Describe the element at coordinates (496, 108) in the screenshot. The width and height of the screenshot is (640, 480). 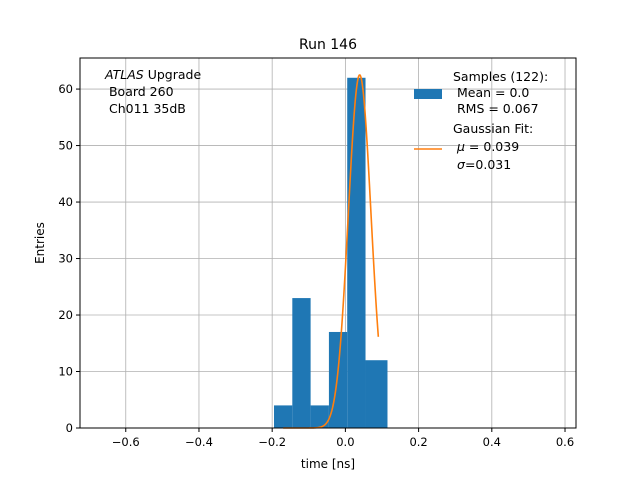
I see `legend-samples-rms: RMS = 0.067` at that location.